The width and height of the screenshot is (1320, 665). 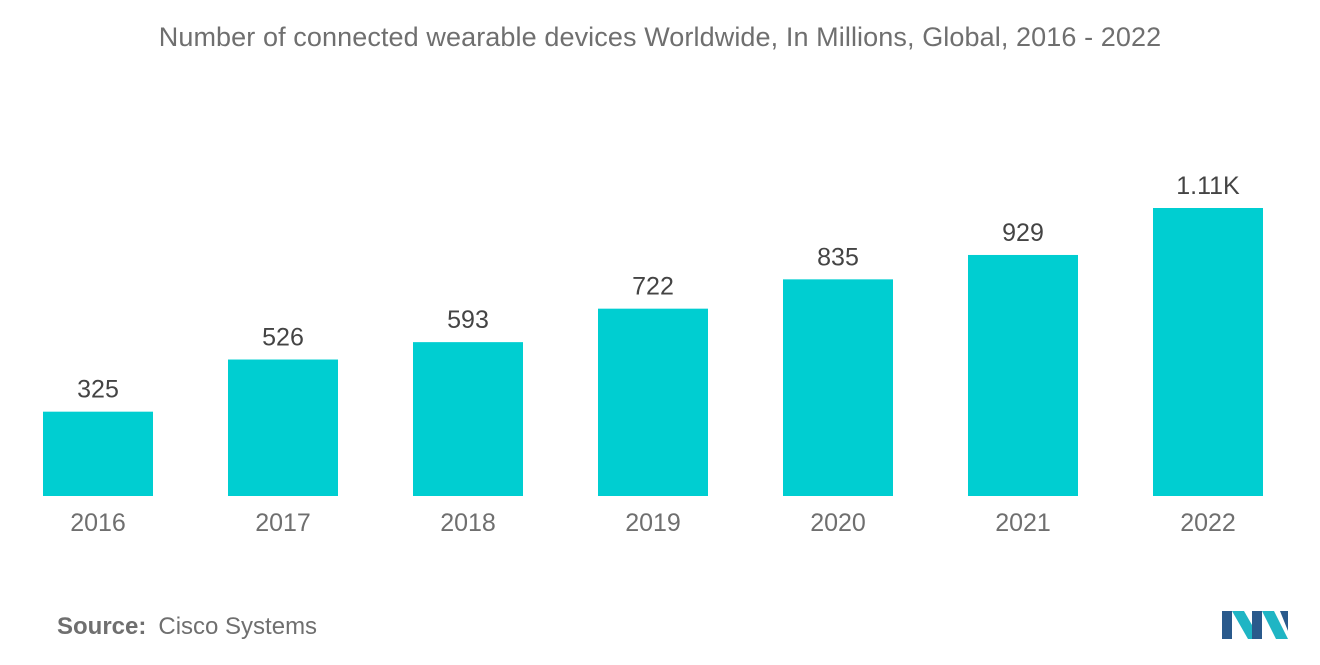 What do you see at coordinates (283, 523) in the screenshot?
I see `x-tick-label-2017: 2017` at bounding box center [283, 523].